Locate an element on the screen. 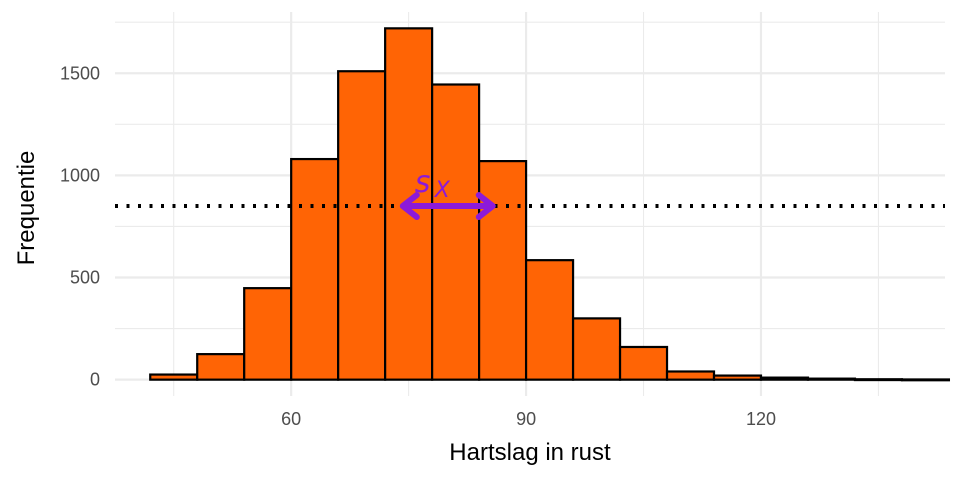 Image resolution: width=960 pixels, height=480 pixels. x-tick-label: 60 is located at coordinates (291, 419).